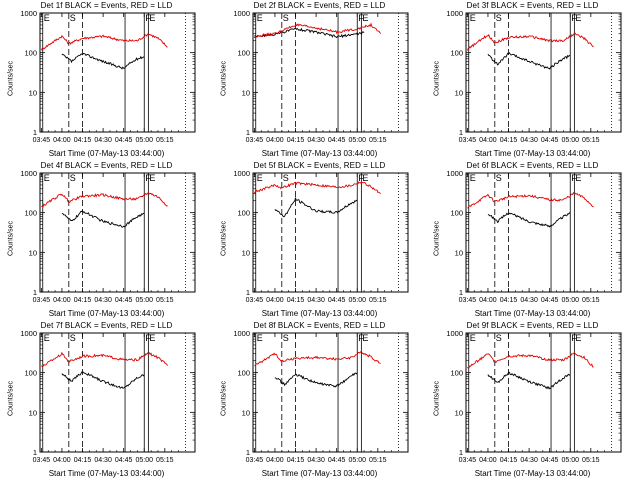 The image size is (640, 480). Describe the element at coordinates (319, 5) in the screenshot. I see `panel-title: Det 2f BLACK = Events, RED = LLD` at that location.